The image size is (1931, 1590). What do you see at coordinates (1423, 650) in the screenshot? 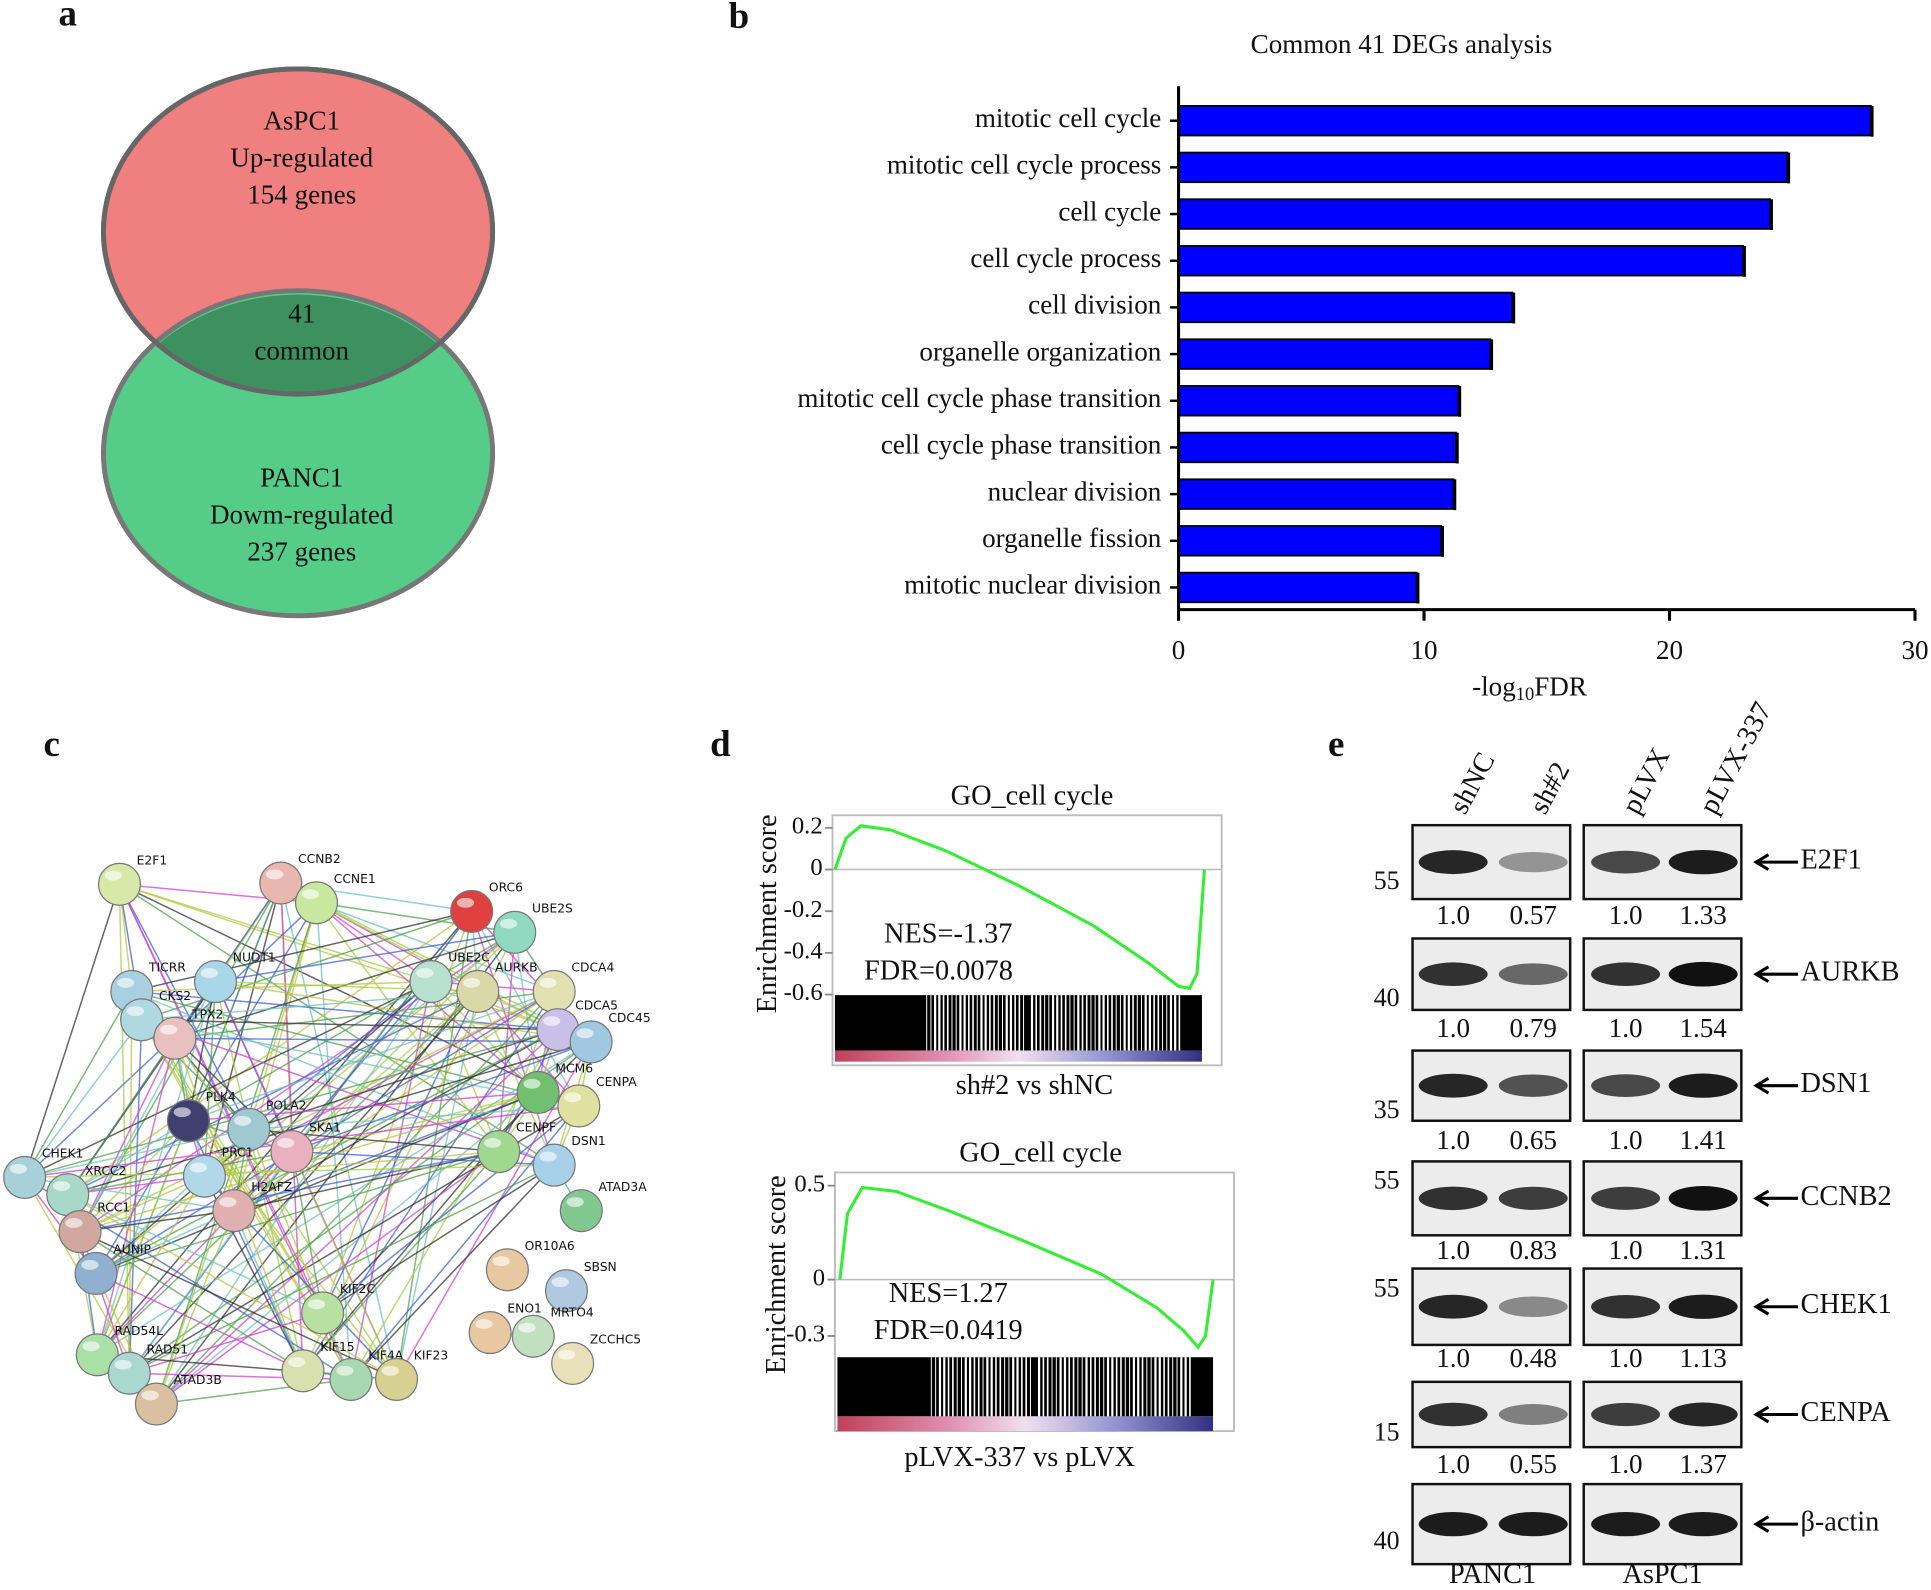
I see `x-tick-label: 10` at bounding box center [1423, 650].